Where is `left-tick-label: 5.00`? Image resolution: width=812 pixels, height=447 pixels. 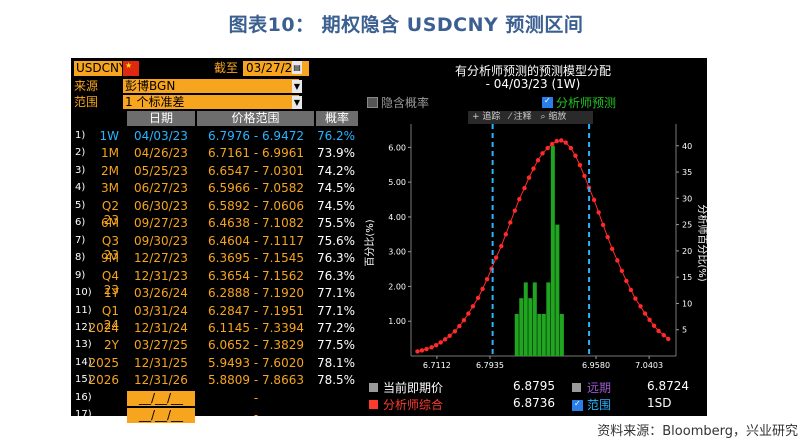 left-tick-label: 5.00 is located at coordinates (397, 182).